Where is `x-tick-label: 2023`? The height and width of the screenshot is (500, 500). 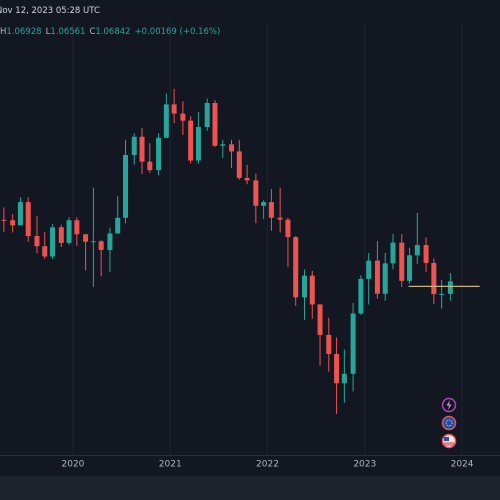
x-tick-label: 2023 is located at coordinates (364, 465).